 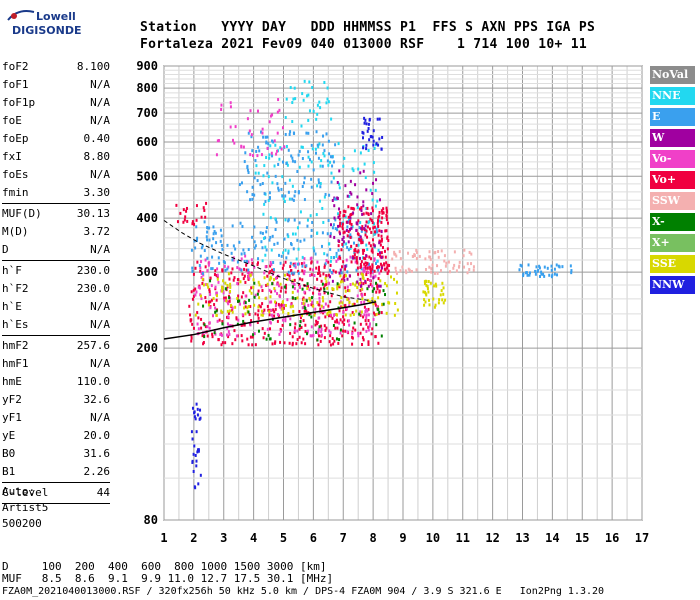 What do you see at coordinates (12, 120) in the screenshot?
I see `param-name: foE` at bounding box center [12, 120].